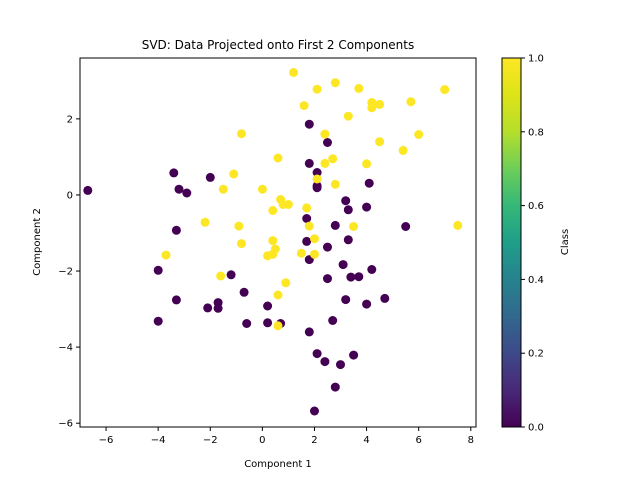  I want to click on x-tick-label: 6, so click(418, 440).